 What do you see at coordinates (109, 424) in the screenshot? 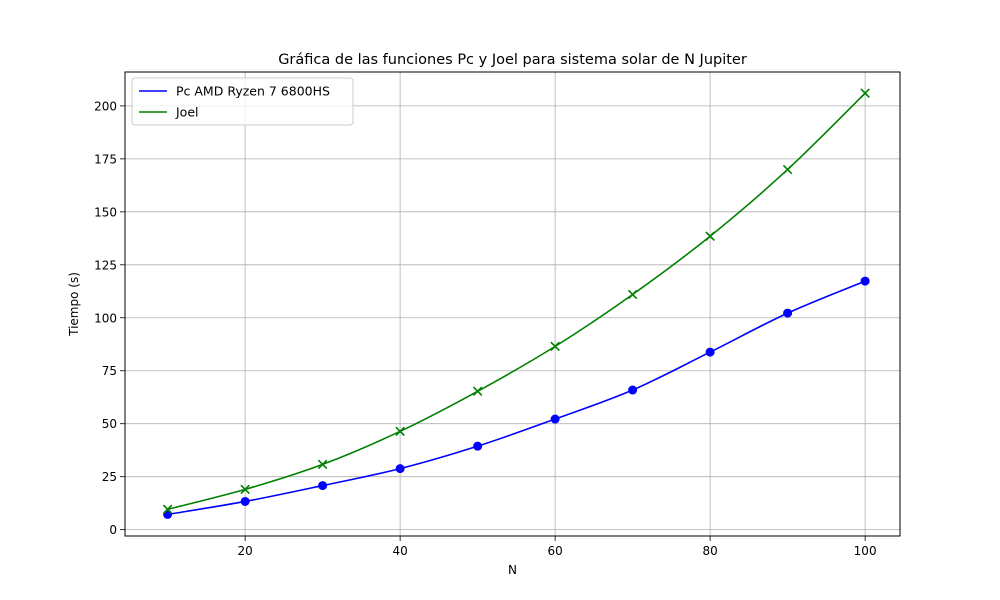
I see `y-tick-label: 50` at bounding box center [109, 424].